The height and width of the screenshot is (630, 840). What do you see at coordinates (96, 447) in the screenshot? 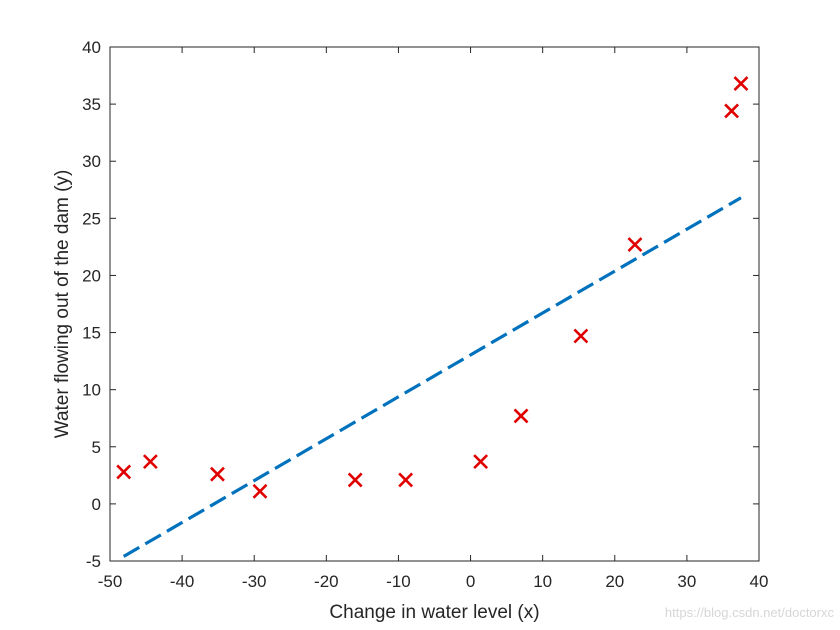
I see `y-tick-label: 5` at bounding box center [96, 447].